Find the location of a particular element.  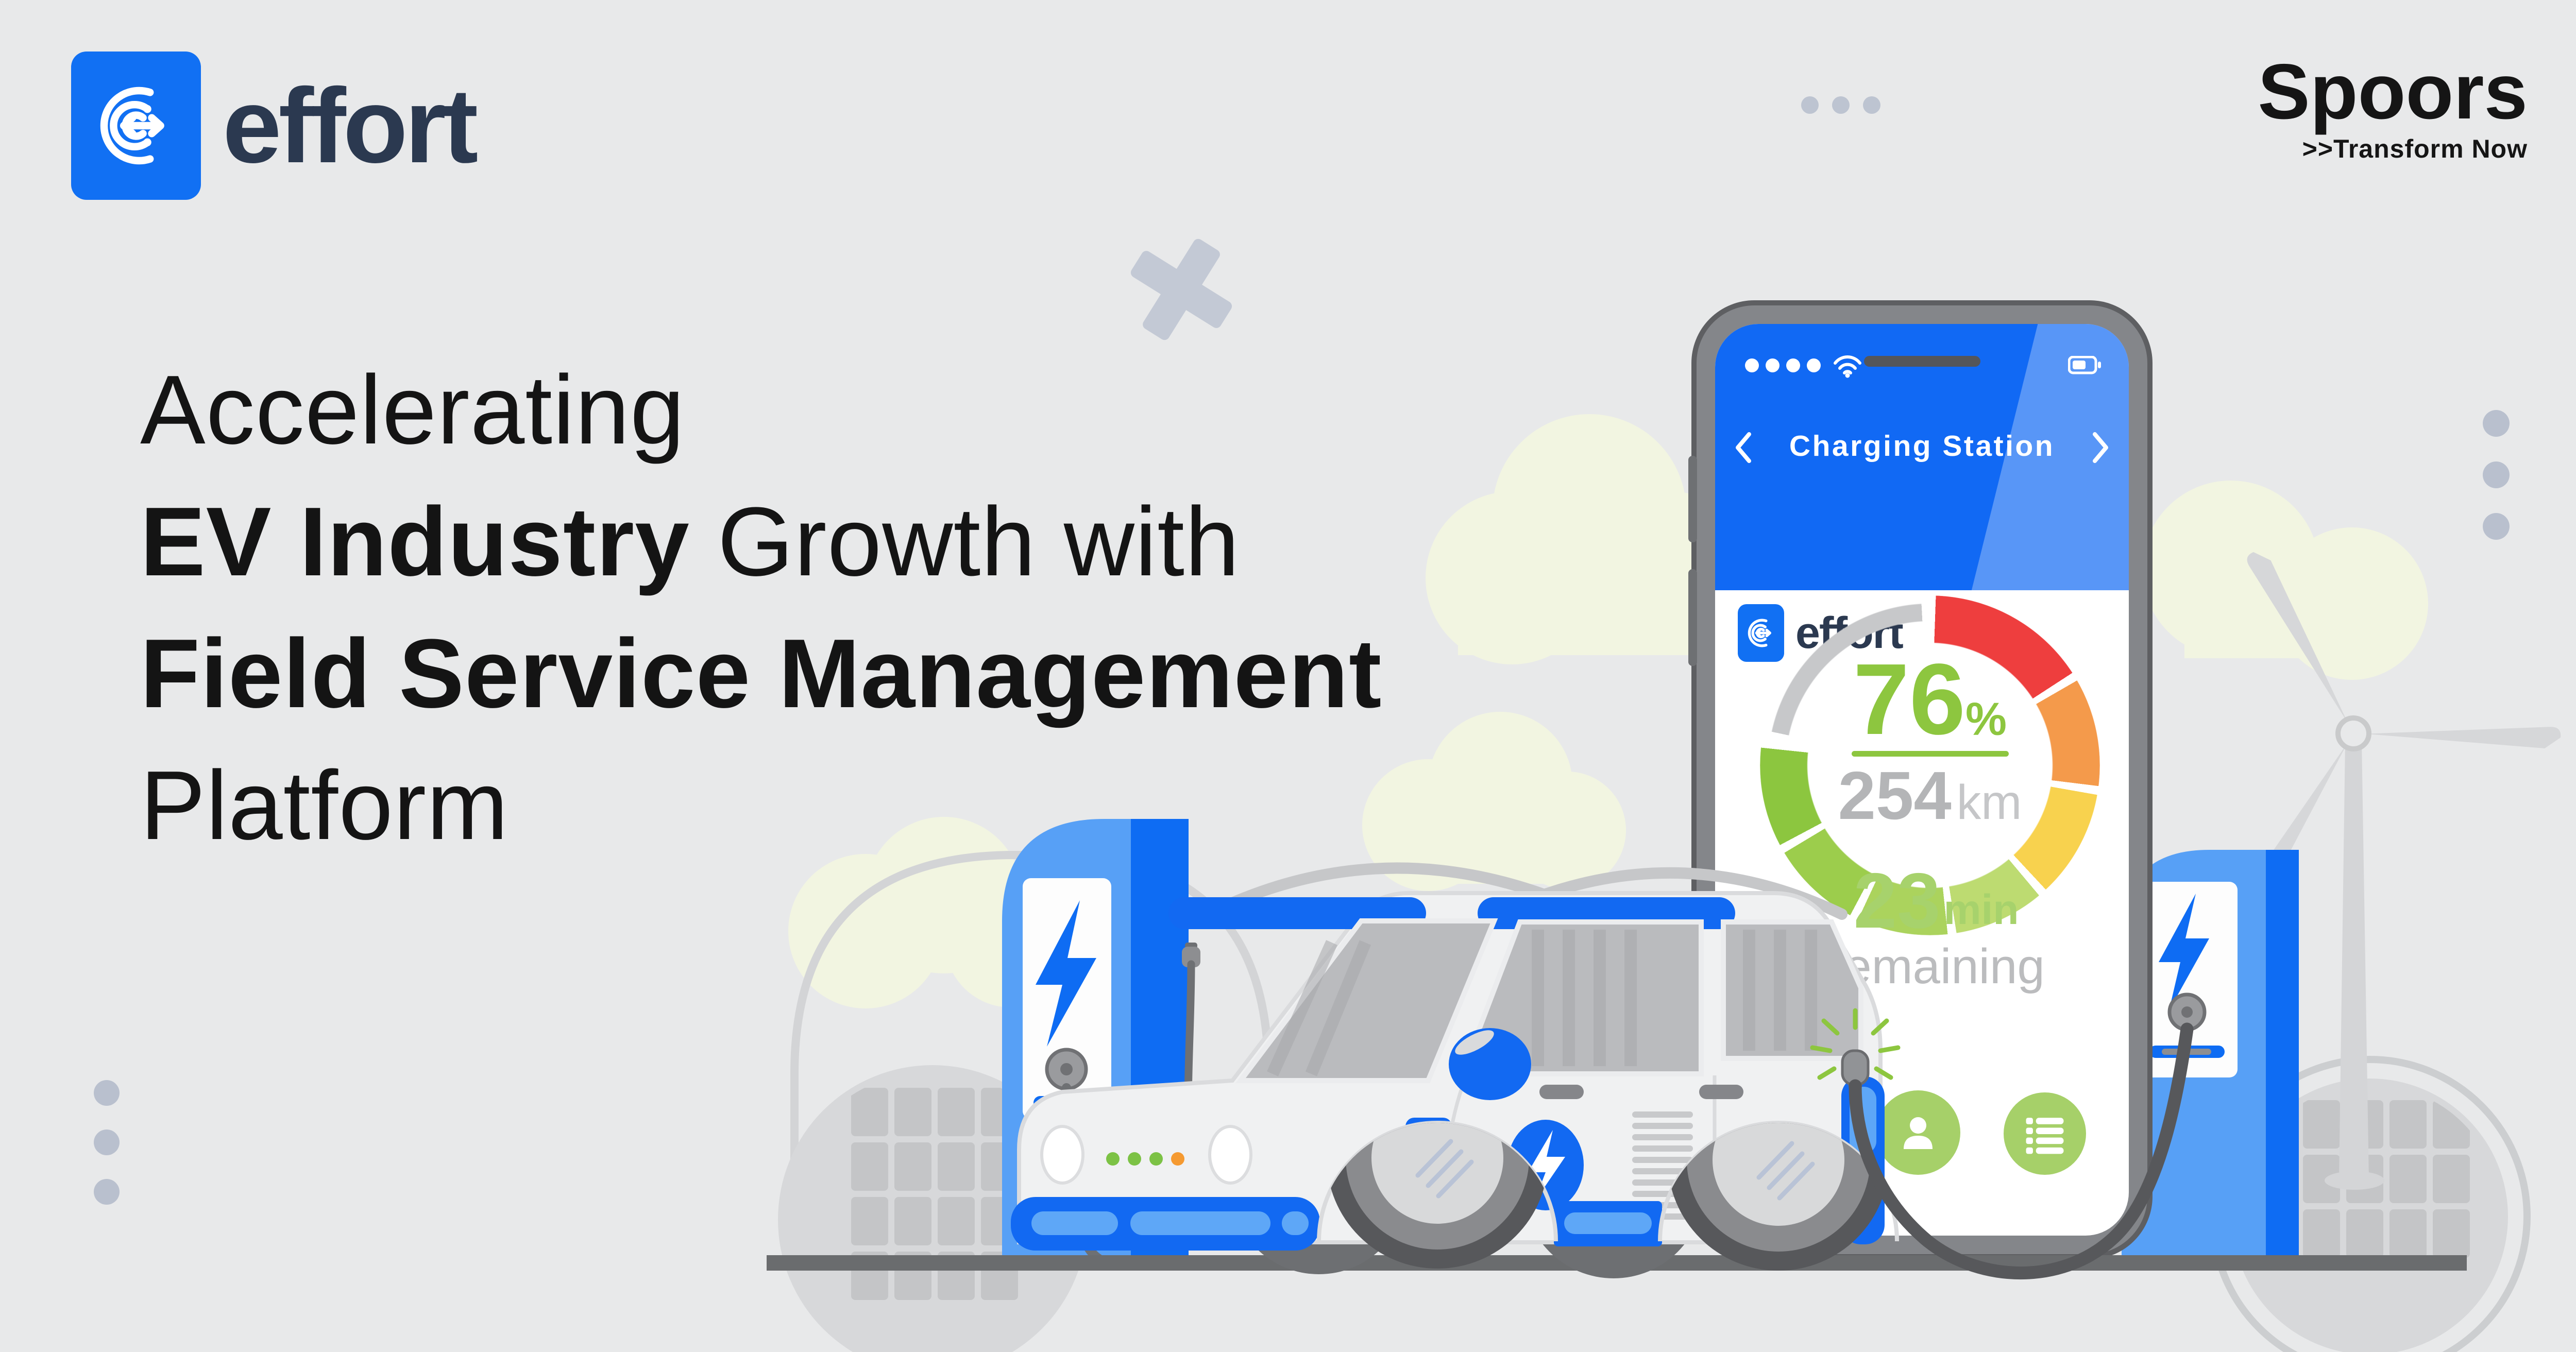

charge-details-button is located at coordinates (2045, 1134).